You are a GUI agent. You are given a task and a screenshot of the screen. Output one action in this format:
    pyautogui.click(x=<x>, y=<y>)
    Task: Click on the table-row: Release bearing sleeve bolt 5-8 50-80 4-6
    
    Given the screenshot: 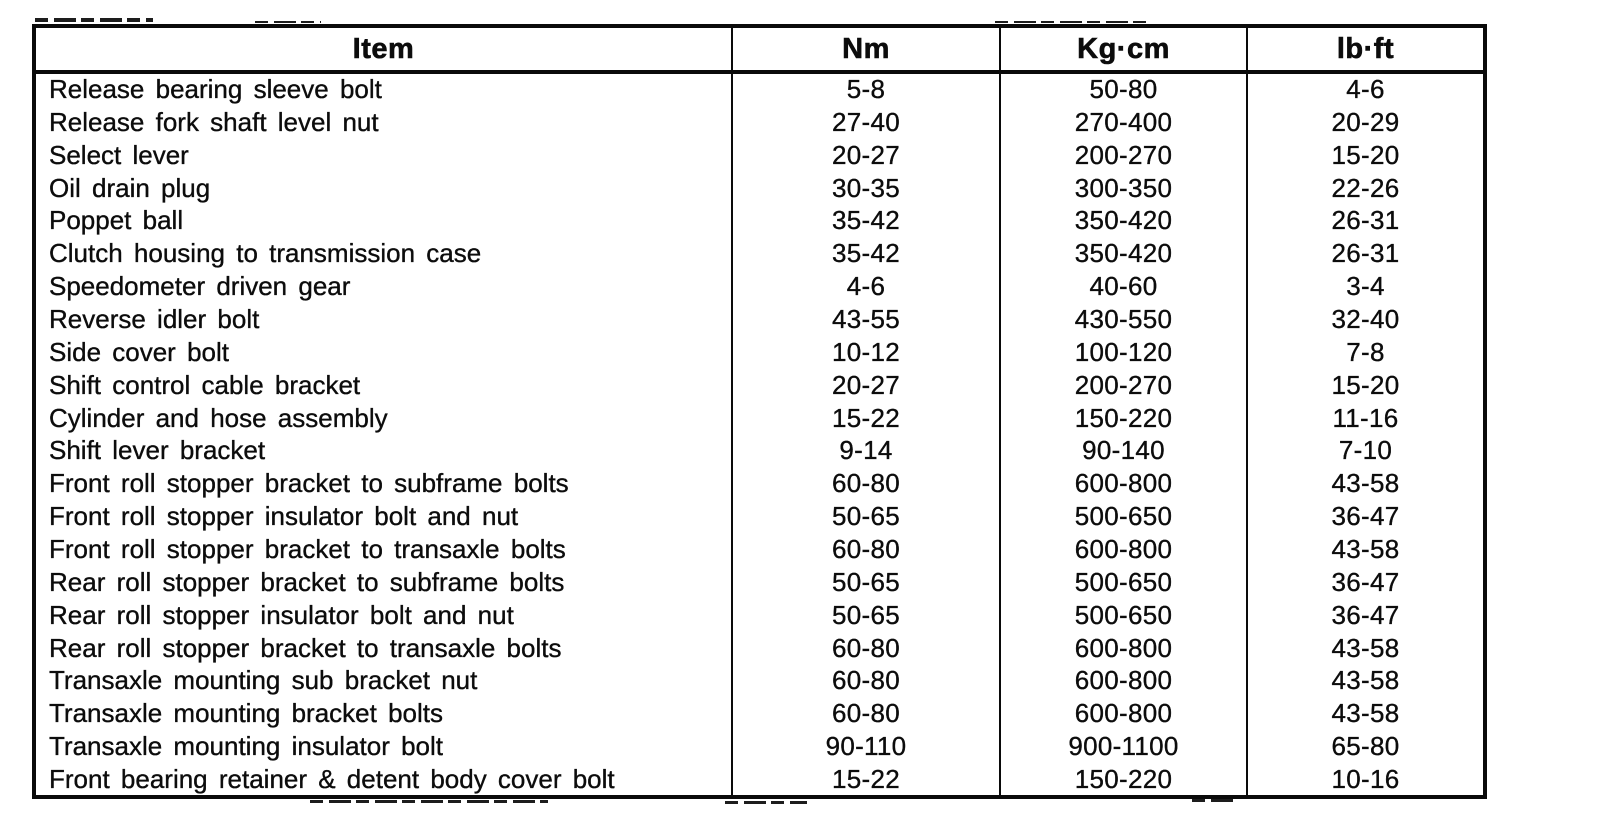 What is the action you would take?
    pyautogui.click(x=759, y=89)
    